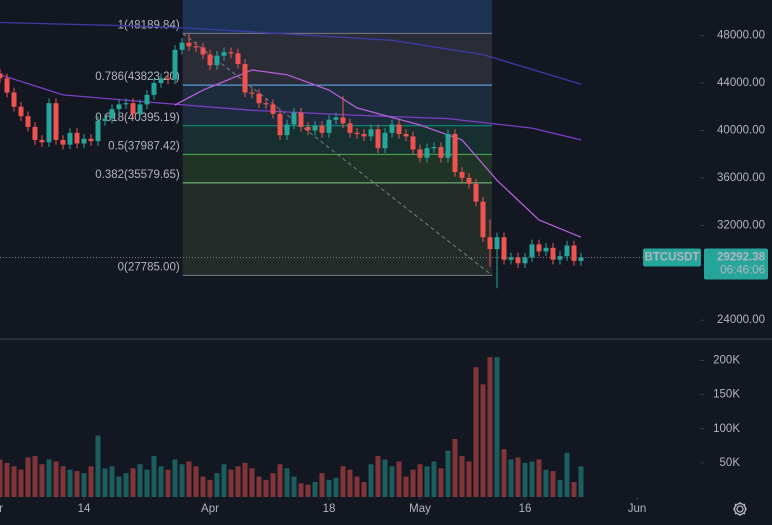  Describe the element at coordinates (1, 509) in the screenshot. I see `x-tick-label: Mar` at that location.